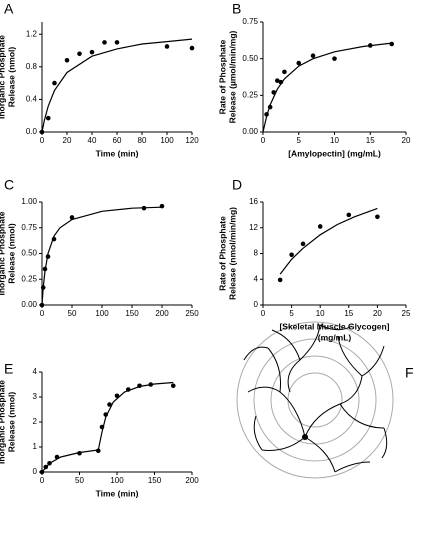  Describe the element at coordinates (162, 313) in the screenshot. I see `x-tick-label: 200` at that location.